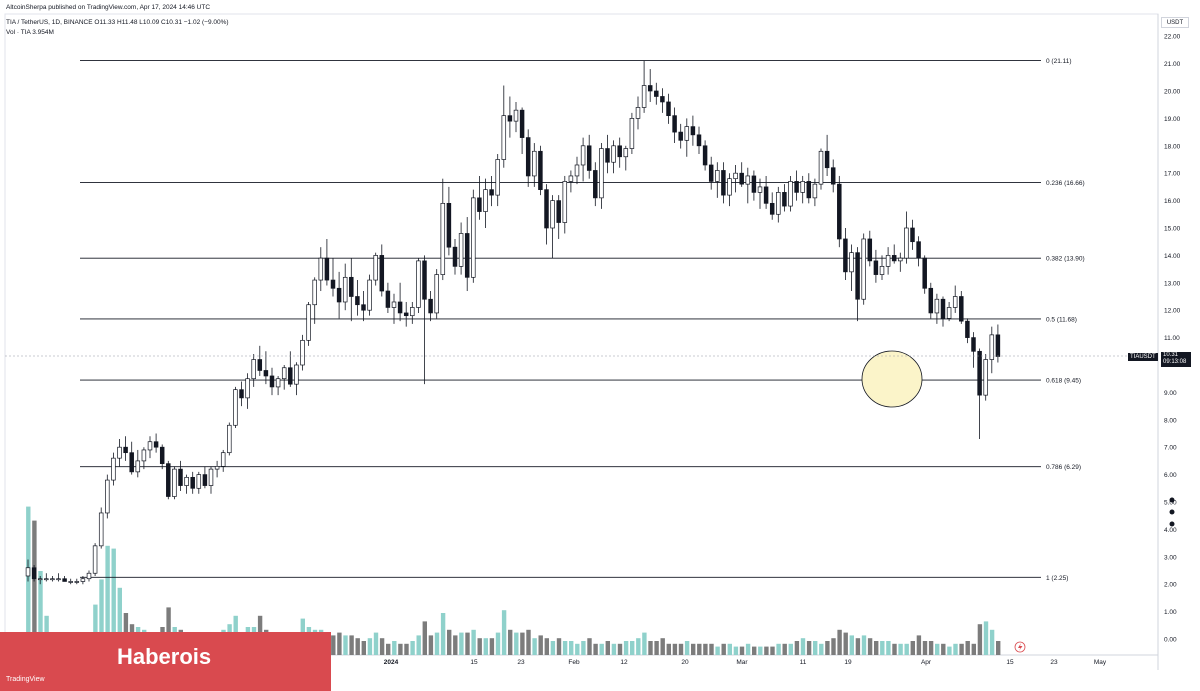  What do you see at coordinates (25, 679) in the screenshot?
I see `tradingview-logo: TradingView` at bounding box center [25, 679].